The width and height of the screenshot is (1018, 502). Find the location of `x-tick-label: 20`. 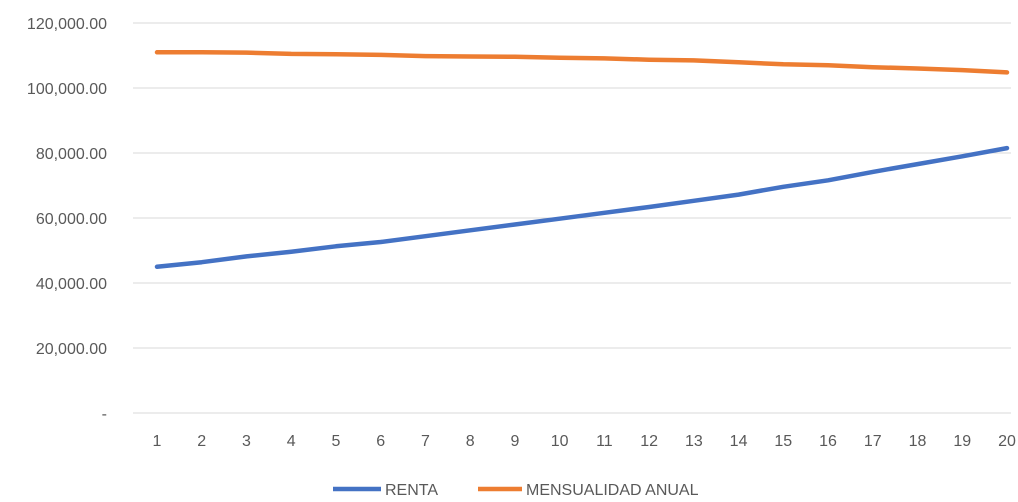

x-tick-label: 20 is located at coordinates (1007, 441).